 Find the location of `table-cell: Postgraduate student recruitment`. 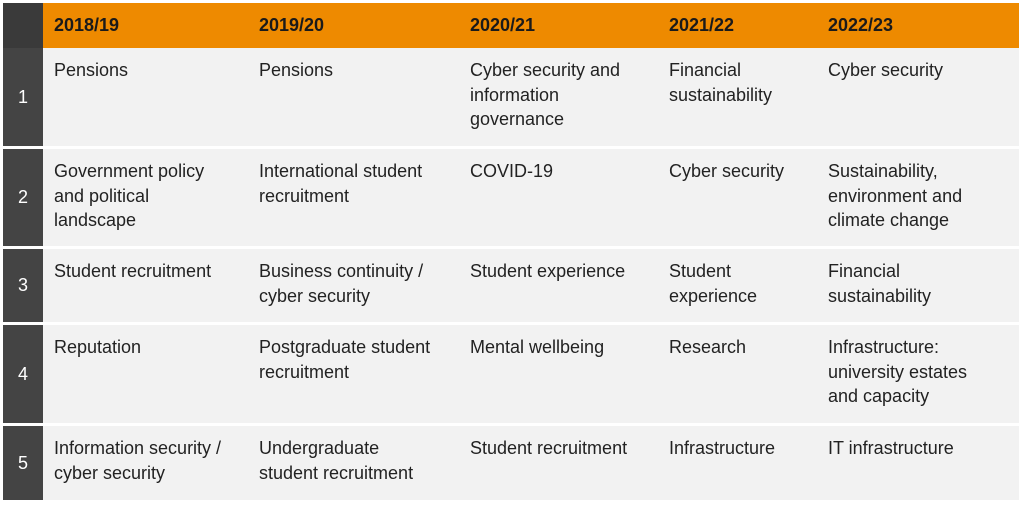

table-cell: Postgraduate student recruitment is located at coordinates (345, 359).